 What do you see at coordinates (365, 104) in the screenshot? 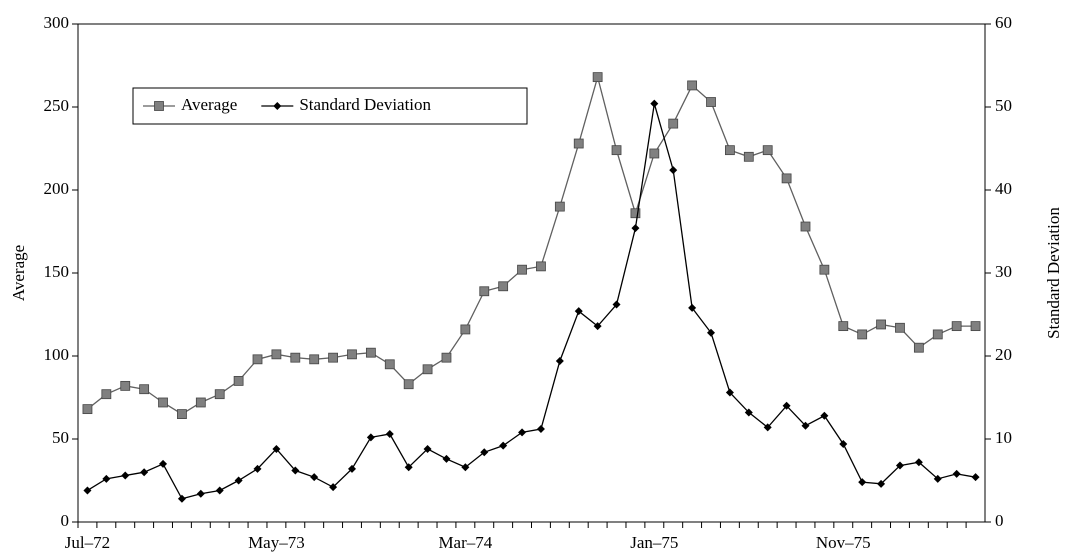
I see `legend-label: Standard Deviation` at bounding box center [365, 104].